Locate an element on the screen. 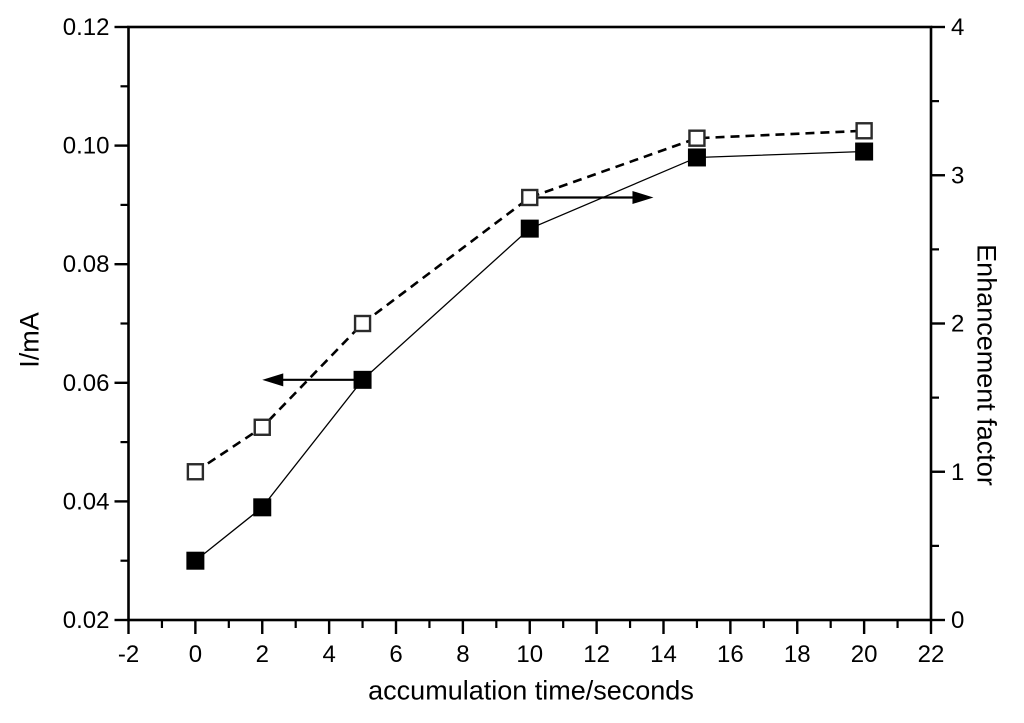 This screenshot has height=723, width=1024. y-right-tick-label: 3 is located at coordinates (957, 175).